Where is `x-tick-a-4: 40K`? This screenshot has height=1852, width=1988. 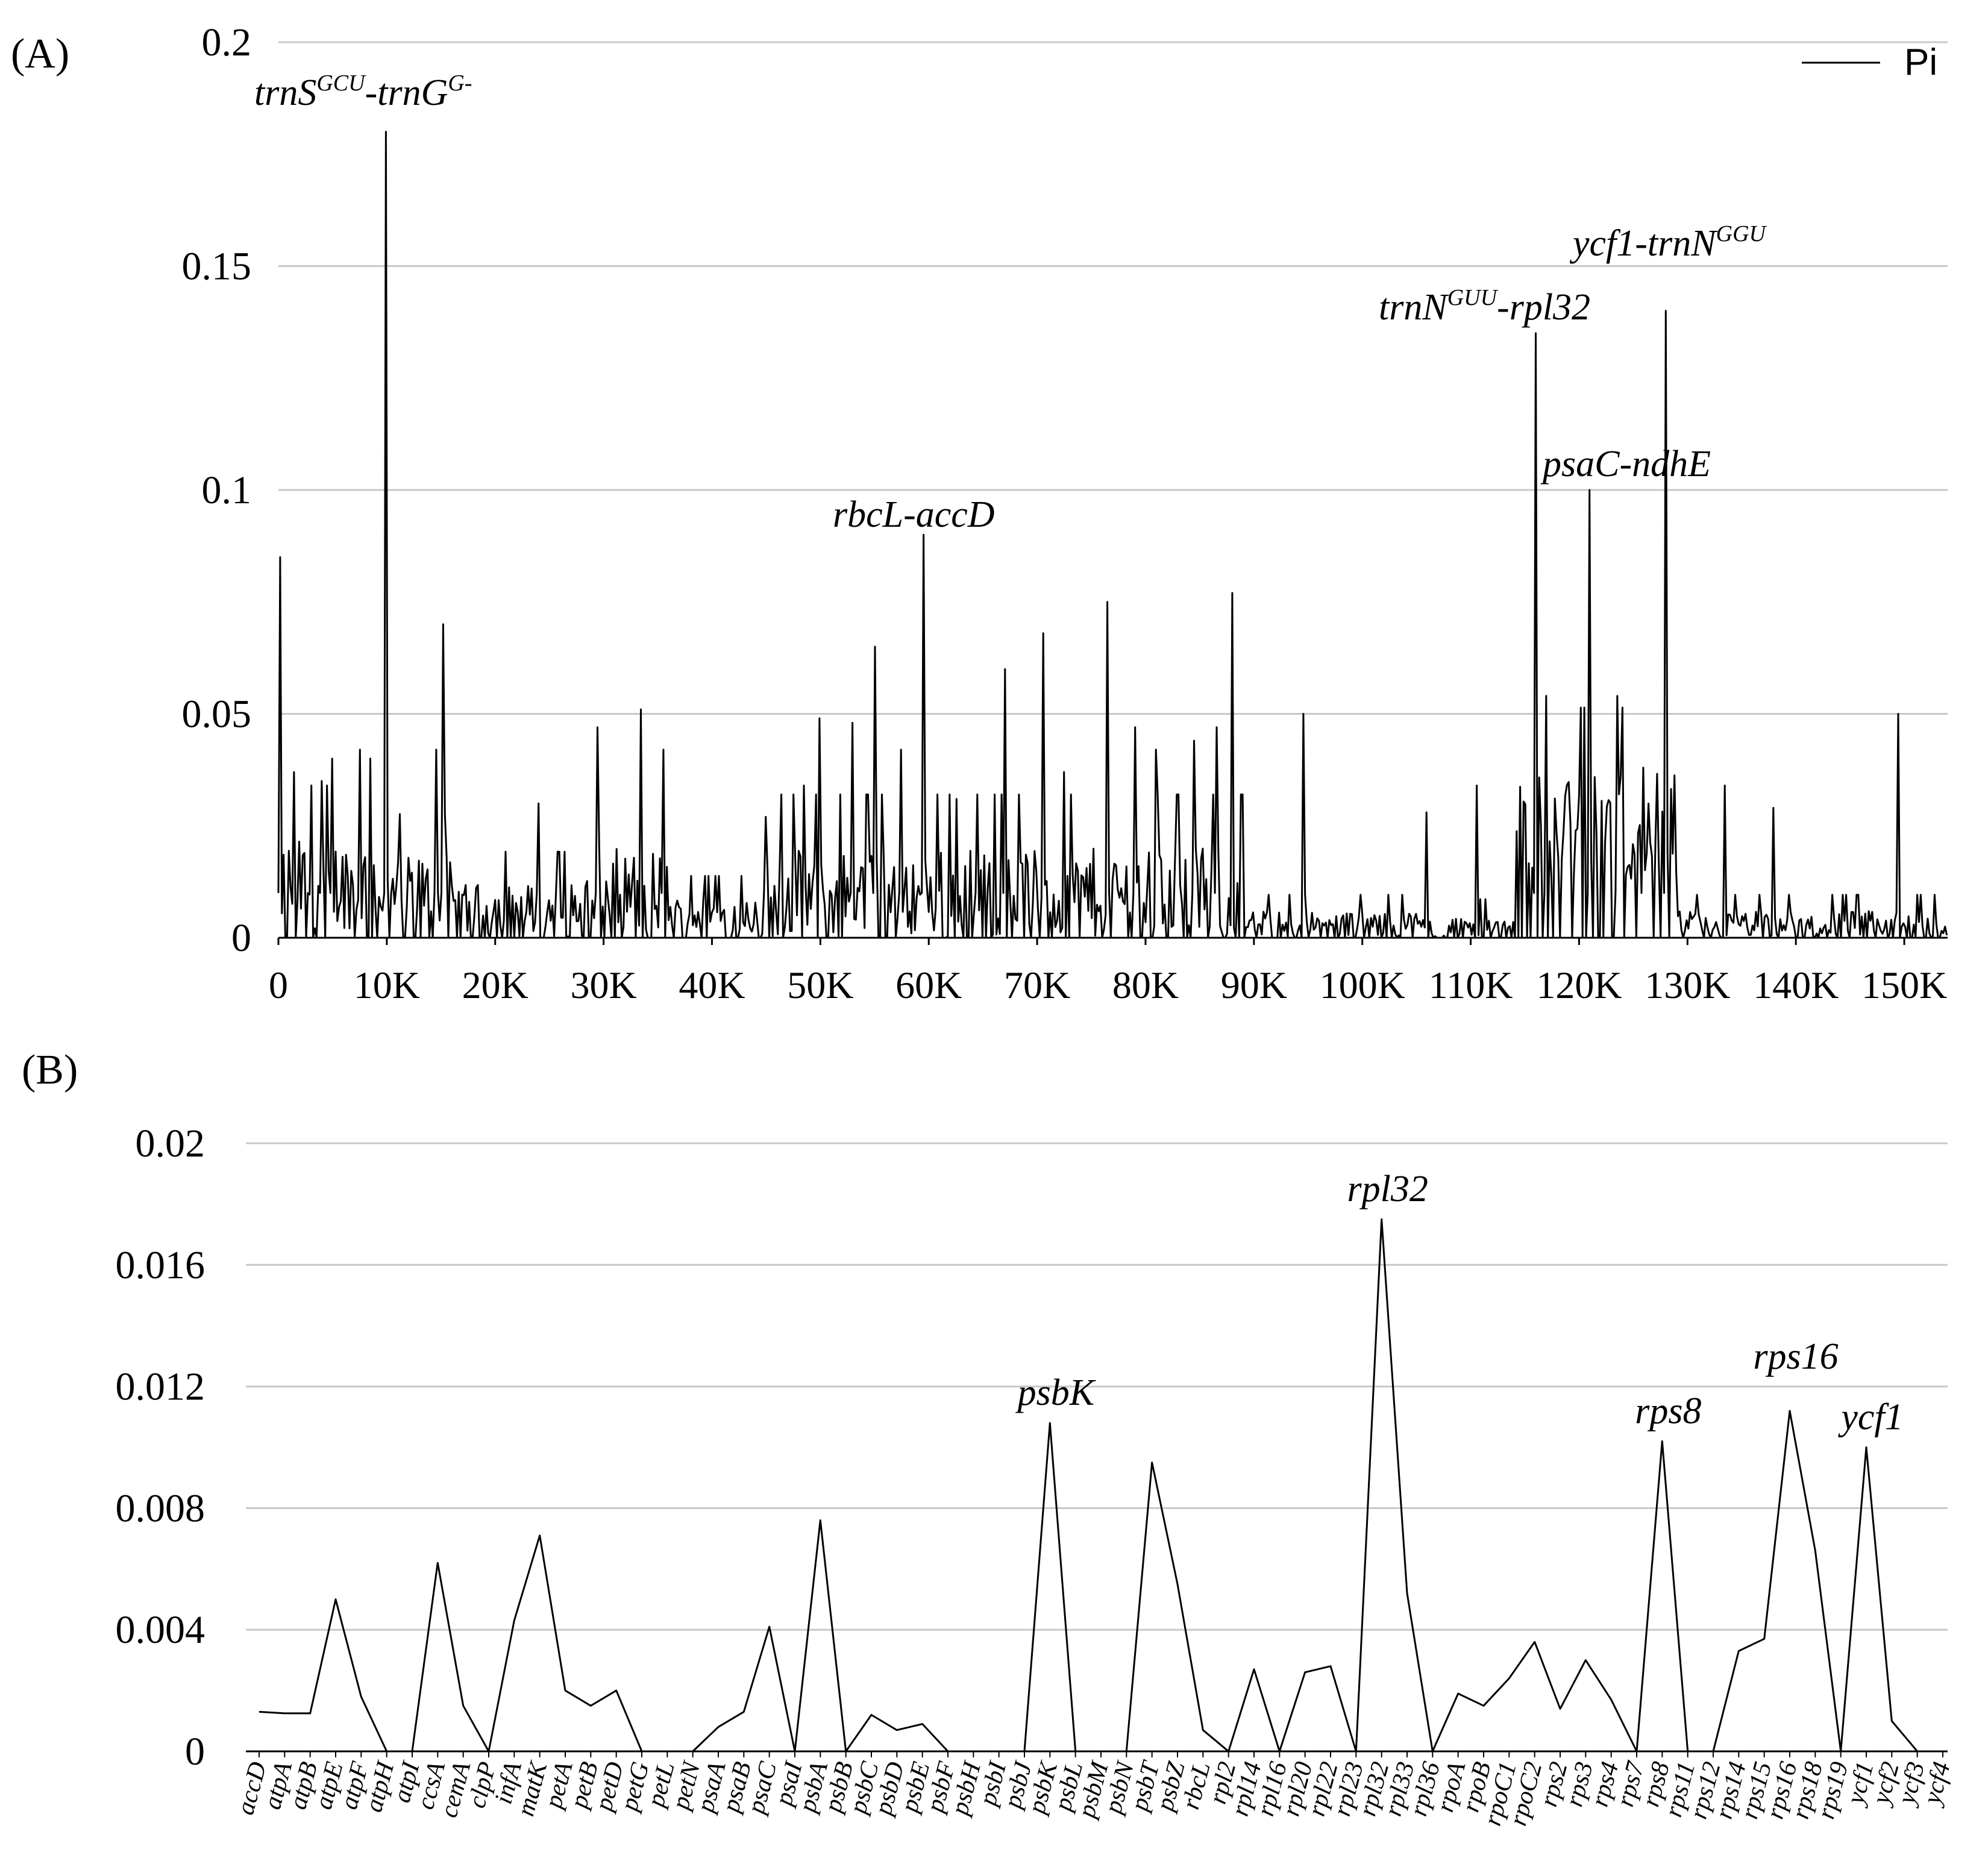
x-tick-a-4: 40K is located at coordinates (712, 985).